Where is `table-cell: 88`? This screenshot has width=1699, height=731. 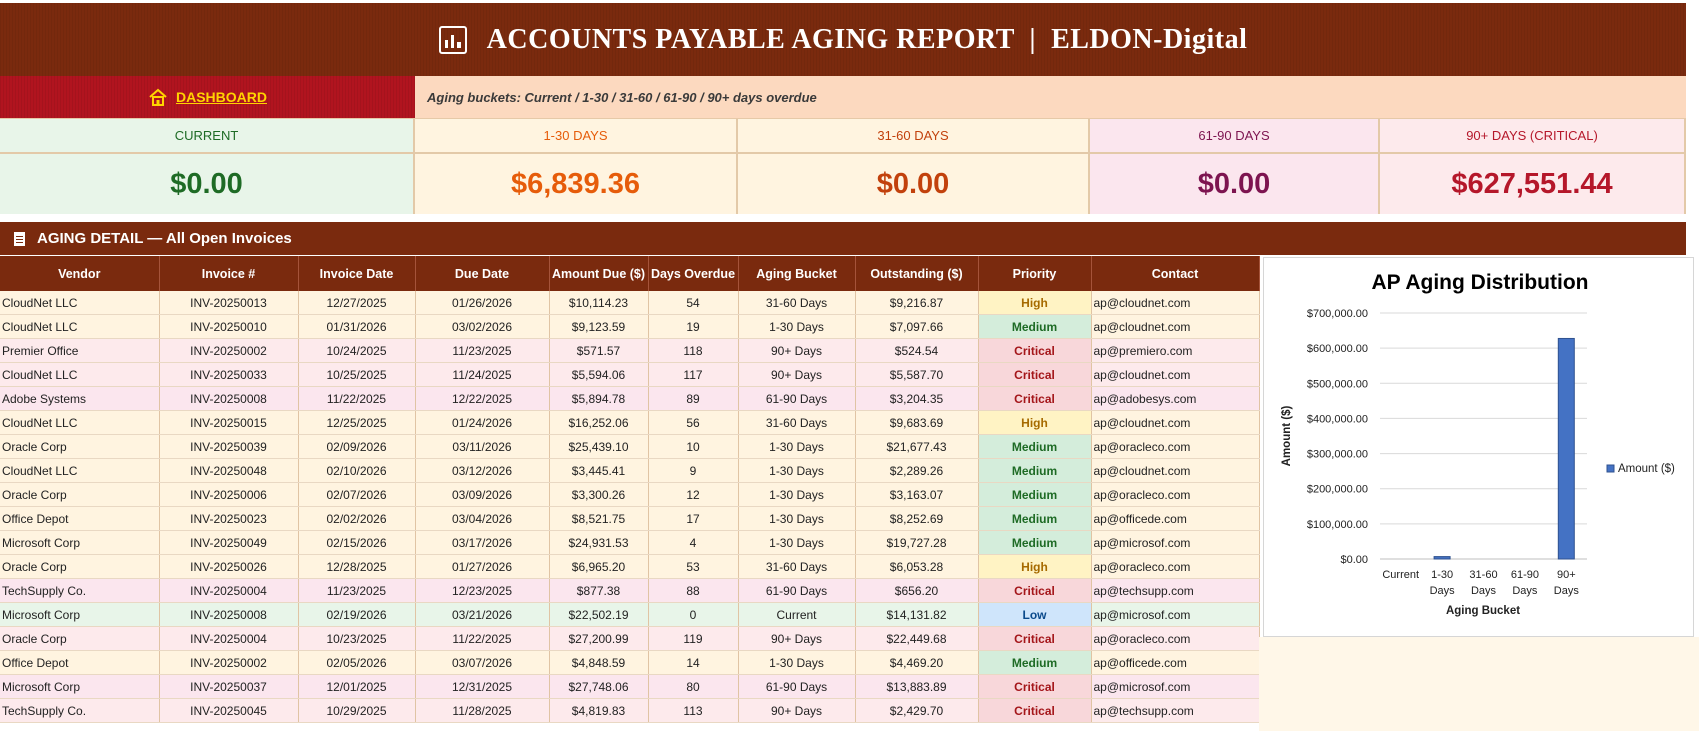
table-cell: 88 is located at coordinates (693, 590).